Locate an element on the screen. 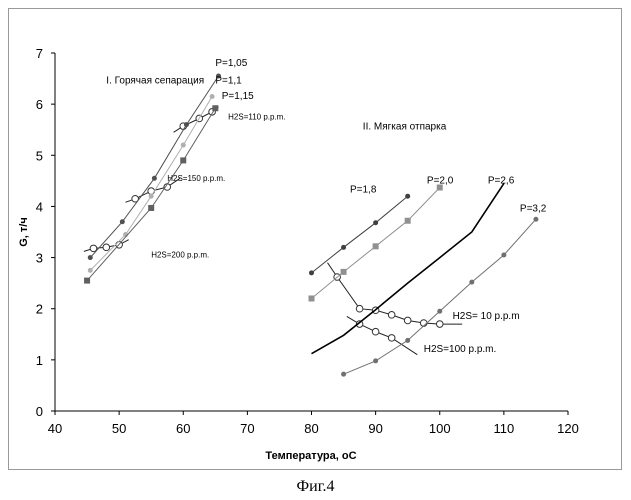 This screenshot has width=631, height=500. series-label-p-1-8: P=1,8 is located at coordinates (363, 190).